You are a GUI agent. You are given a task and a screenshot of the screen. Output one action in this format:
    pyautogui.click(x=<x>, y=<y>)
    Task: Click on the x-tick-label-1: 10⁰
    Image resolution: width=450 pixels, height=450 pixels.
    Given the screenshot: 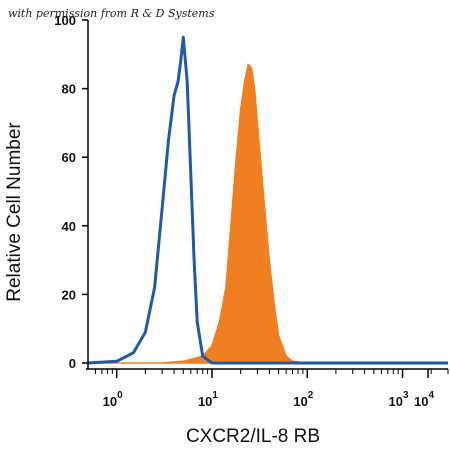 What is the action you would take?
    pyautogui.click(x=113, y=399)
    